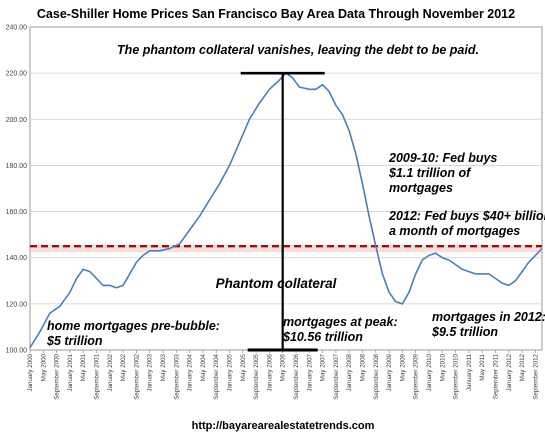  I want to click on x-tick-label: January 2008, so click(349, 372).